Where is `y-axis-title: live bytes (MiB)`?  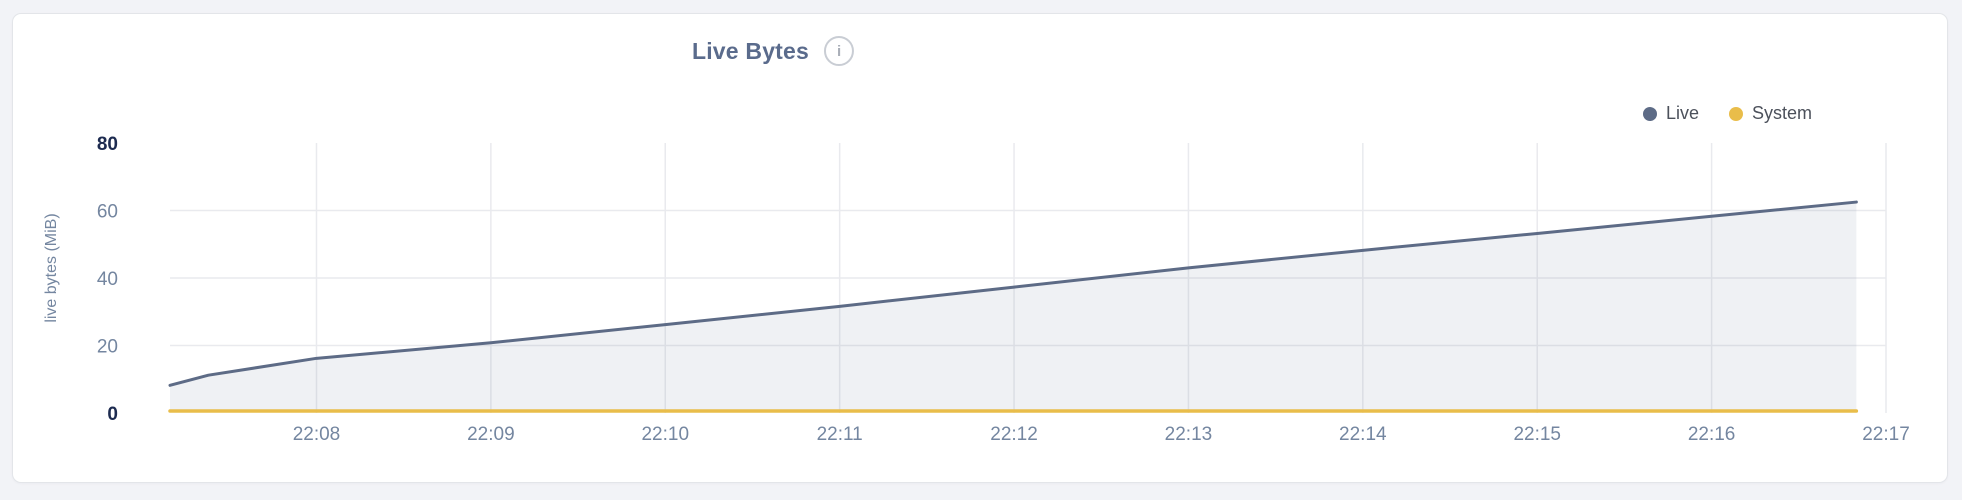 y-axis-title: live bytes (MiB) is located at coordinates (51, 268).